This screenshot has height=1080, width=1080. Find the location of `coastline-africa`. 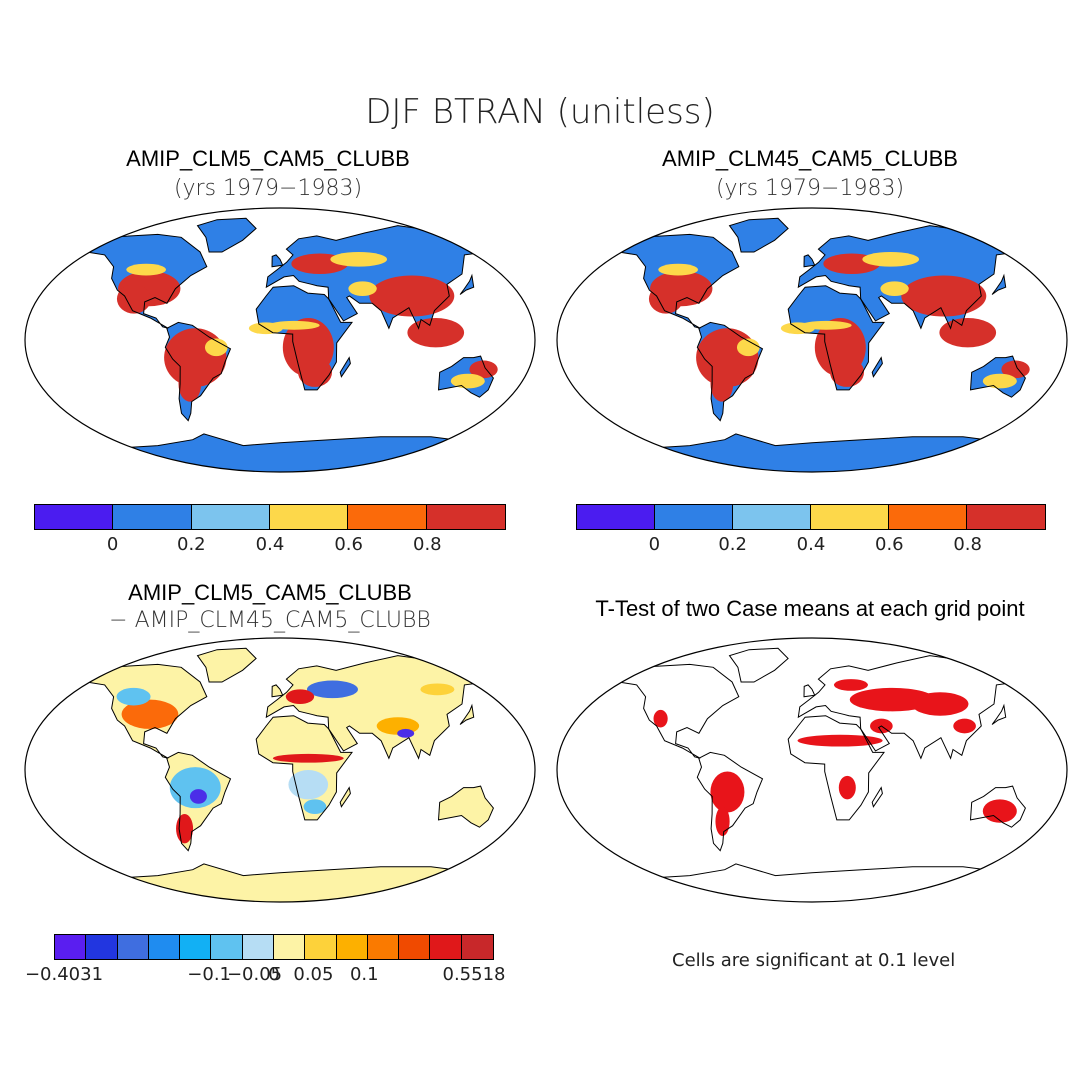

coastline-africa is located at coordinates (304, 768).